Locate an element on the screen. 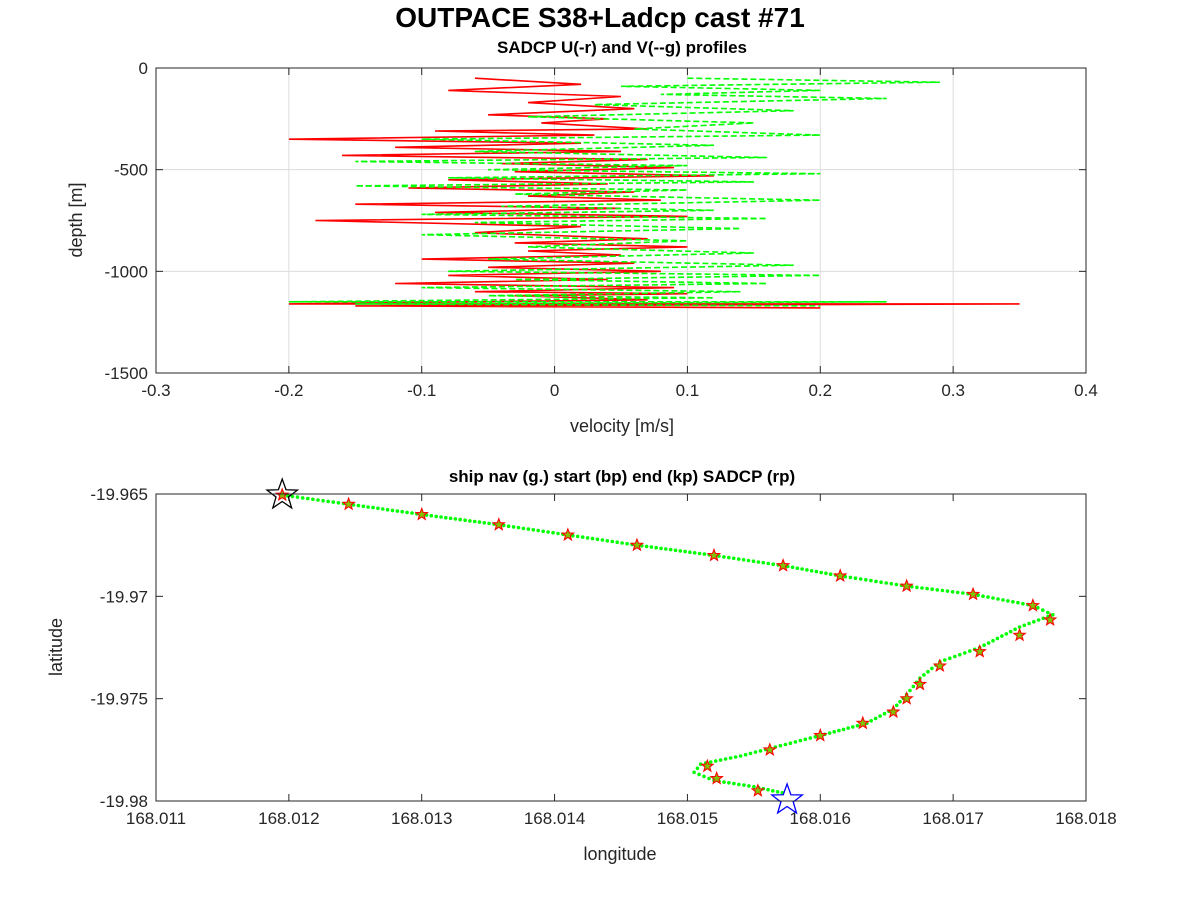 The image size is (1200, 900). velocity-axis-label: velocity [m/s] is located at coordinates (622, 426).